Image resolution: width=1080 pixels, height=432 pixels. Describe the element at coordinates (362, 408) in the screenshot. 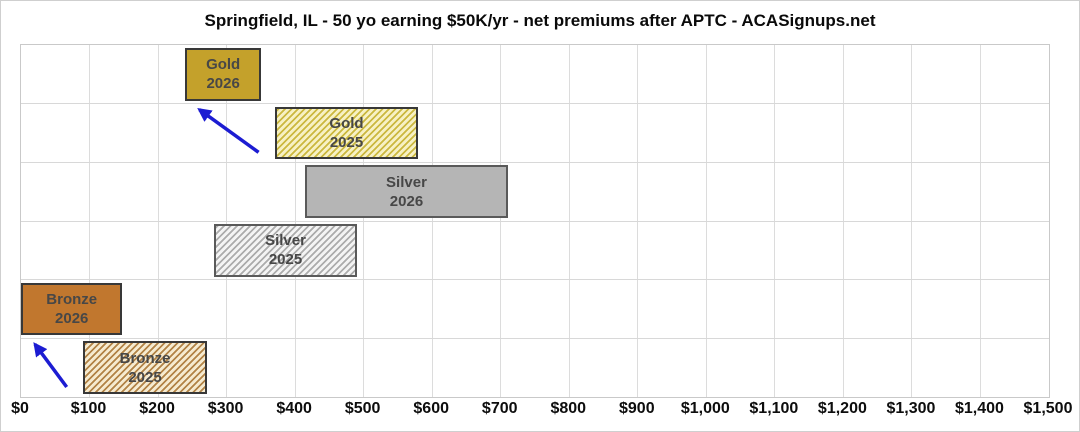

I see `x-tick-label: $500` at that location.